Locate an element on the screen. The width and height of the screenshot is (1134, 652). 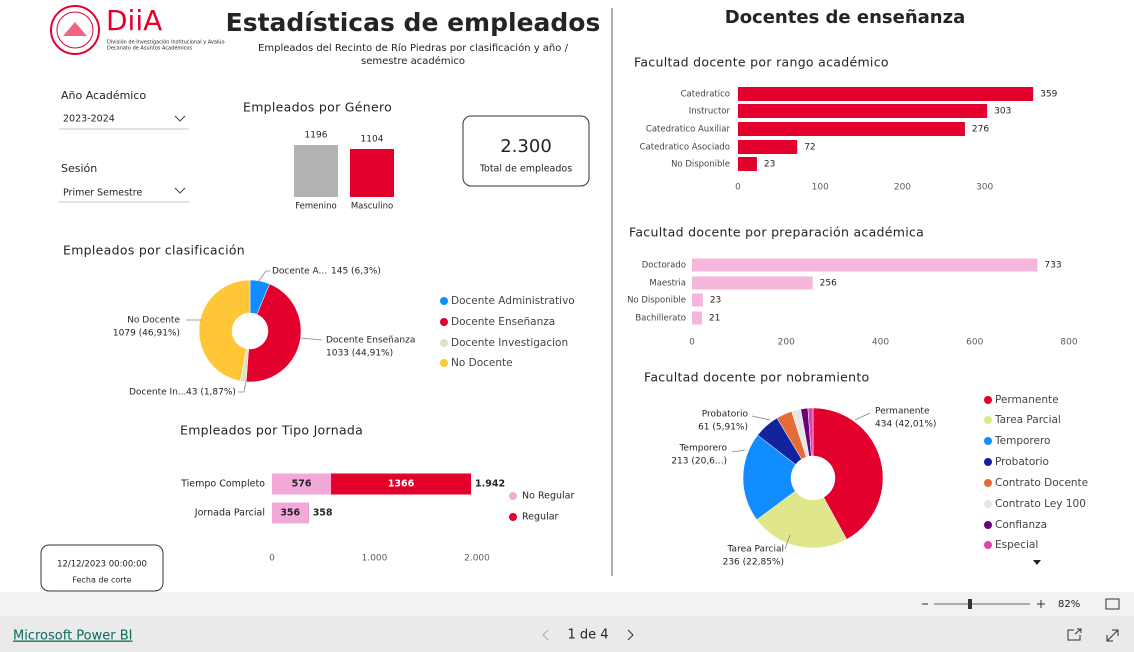
legend-label: Especial is located at coordinates (1016, 545).